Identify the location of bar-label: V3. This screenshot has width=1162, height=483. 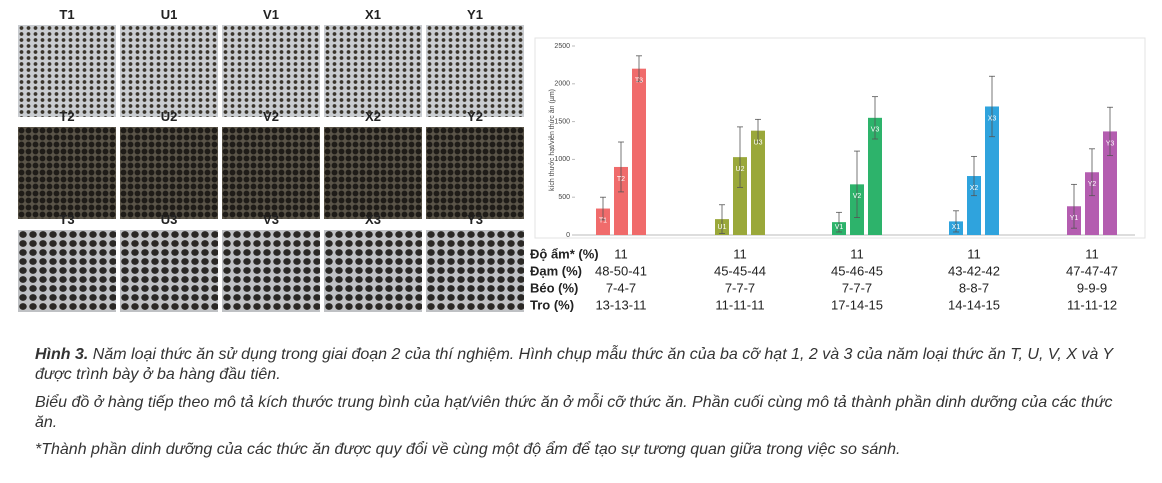
(875, 130).